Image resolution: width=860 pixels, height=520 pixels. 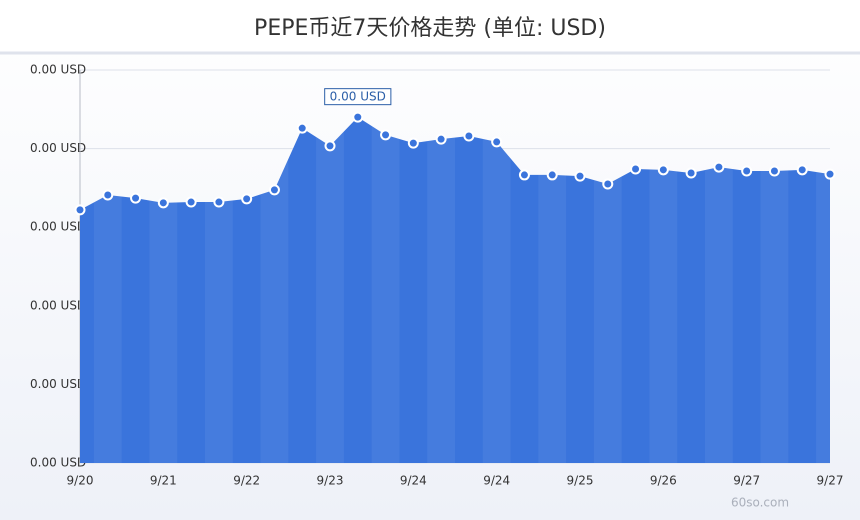 I want to click on value-label-box, so click(x=358, y=97).